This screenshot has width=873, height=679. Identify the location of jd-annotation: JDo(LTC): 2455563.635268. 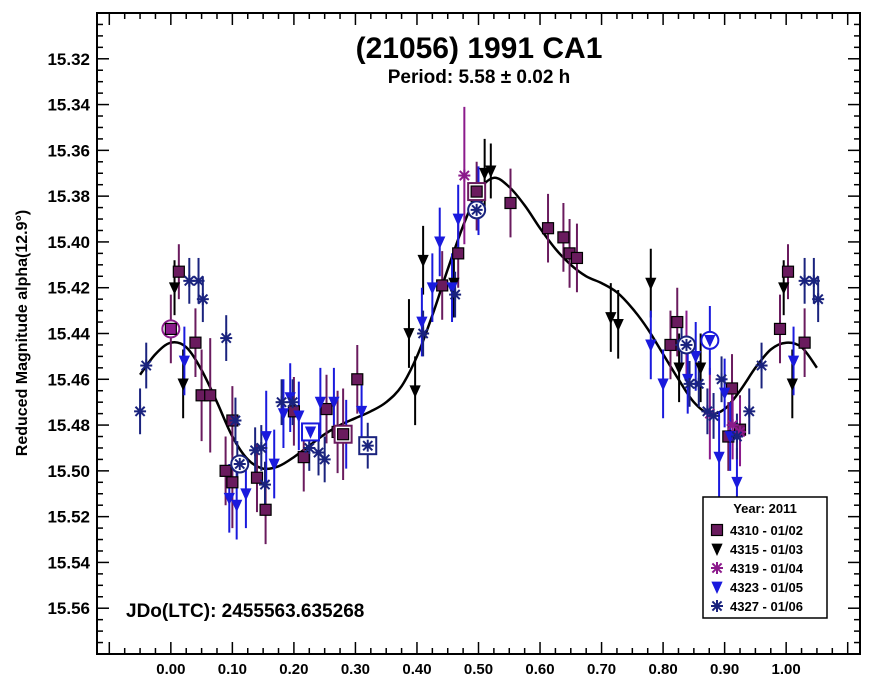
(245, 611).